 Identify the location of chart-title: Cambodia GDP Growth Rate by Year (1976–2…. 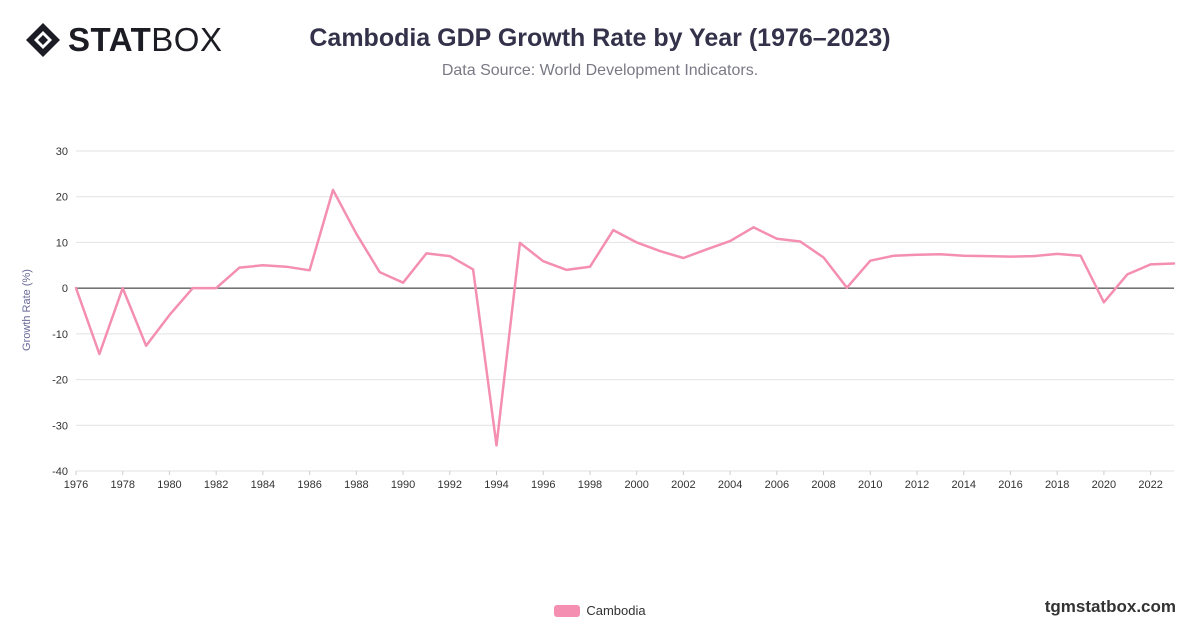
(600, 38).